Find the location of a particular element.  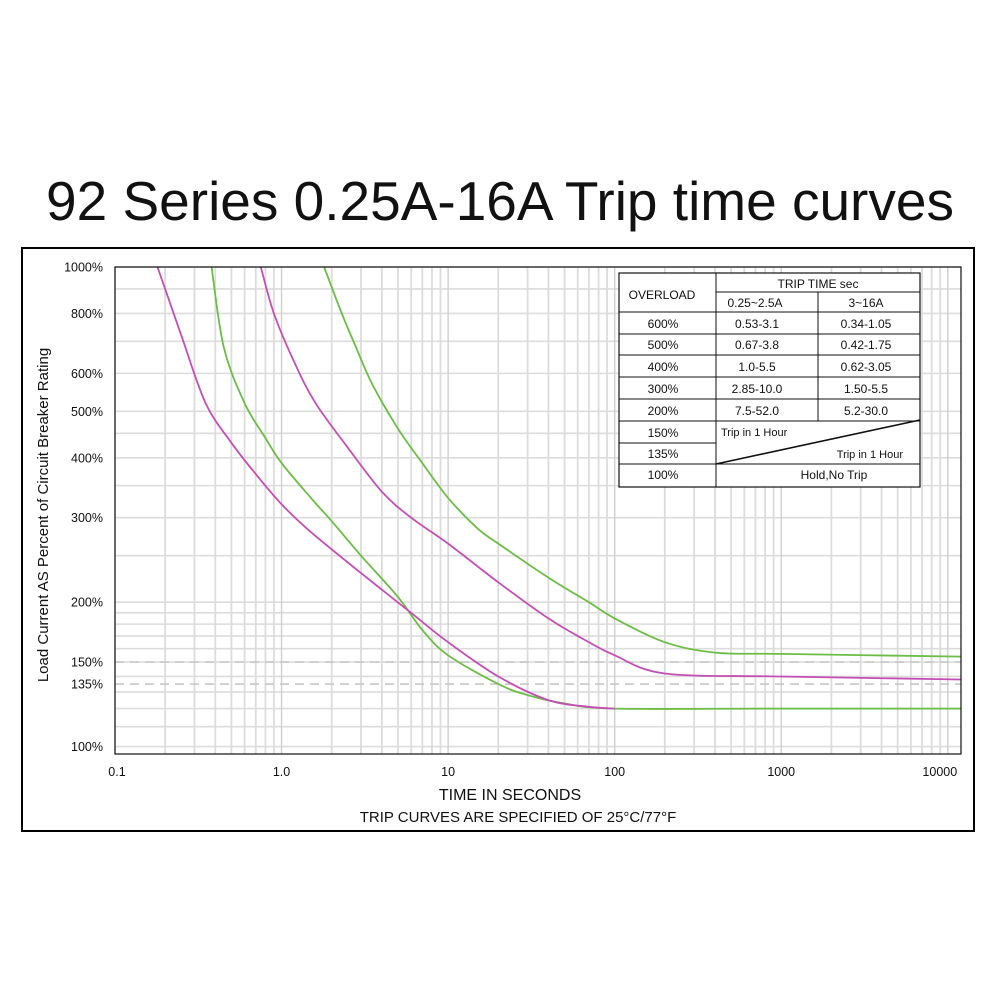

table-header-col2: 3~16A is located at coordinates (865, 303).